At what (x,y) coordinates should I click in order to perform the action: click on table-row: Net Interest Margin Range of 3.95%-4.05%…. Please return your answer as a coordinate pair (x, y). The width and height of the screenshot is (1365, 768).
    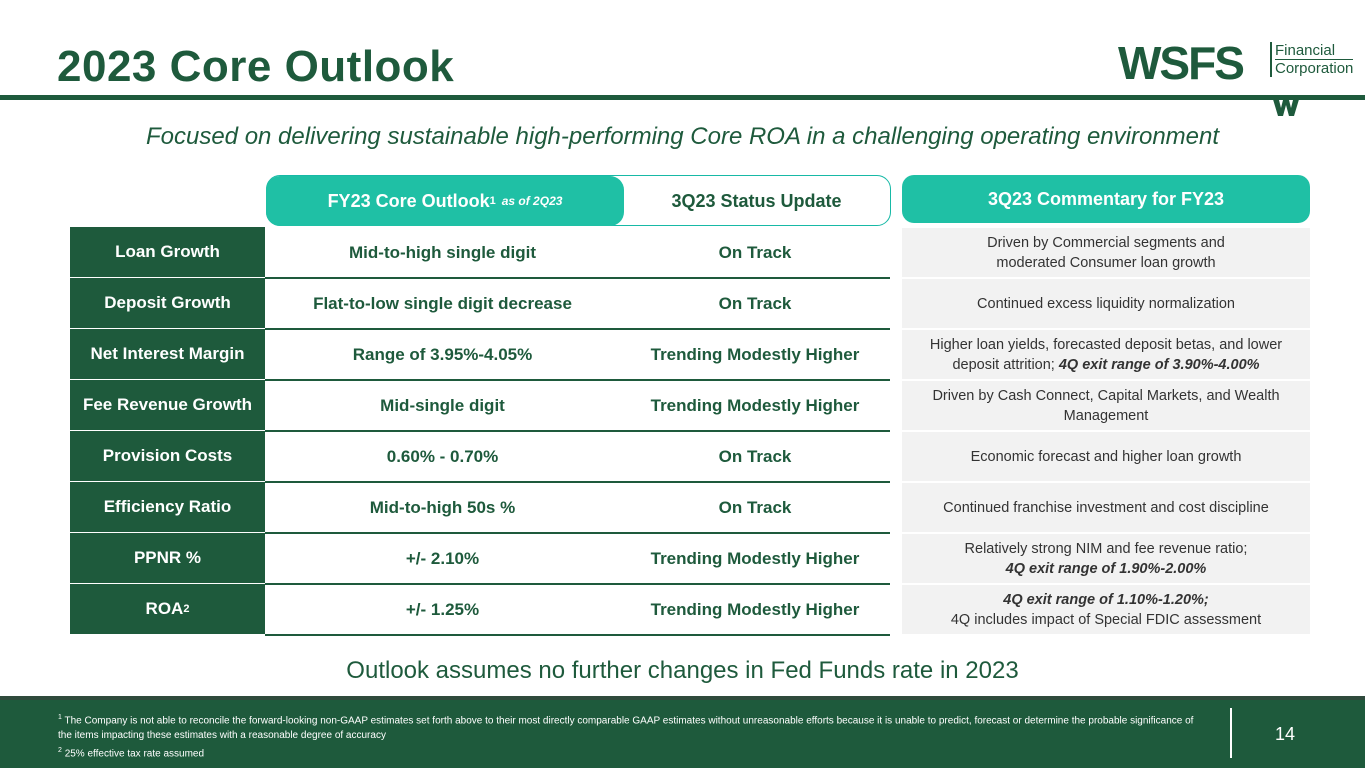
    Looking at the image, I should click on (690, 355).